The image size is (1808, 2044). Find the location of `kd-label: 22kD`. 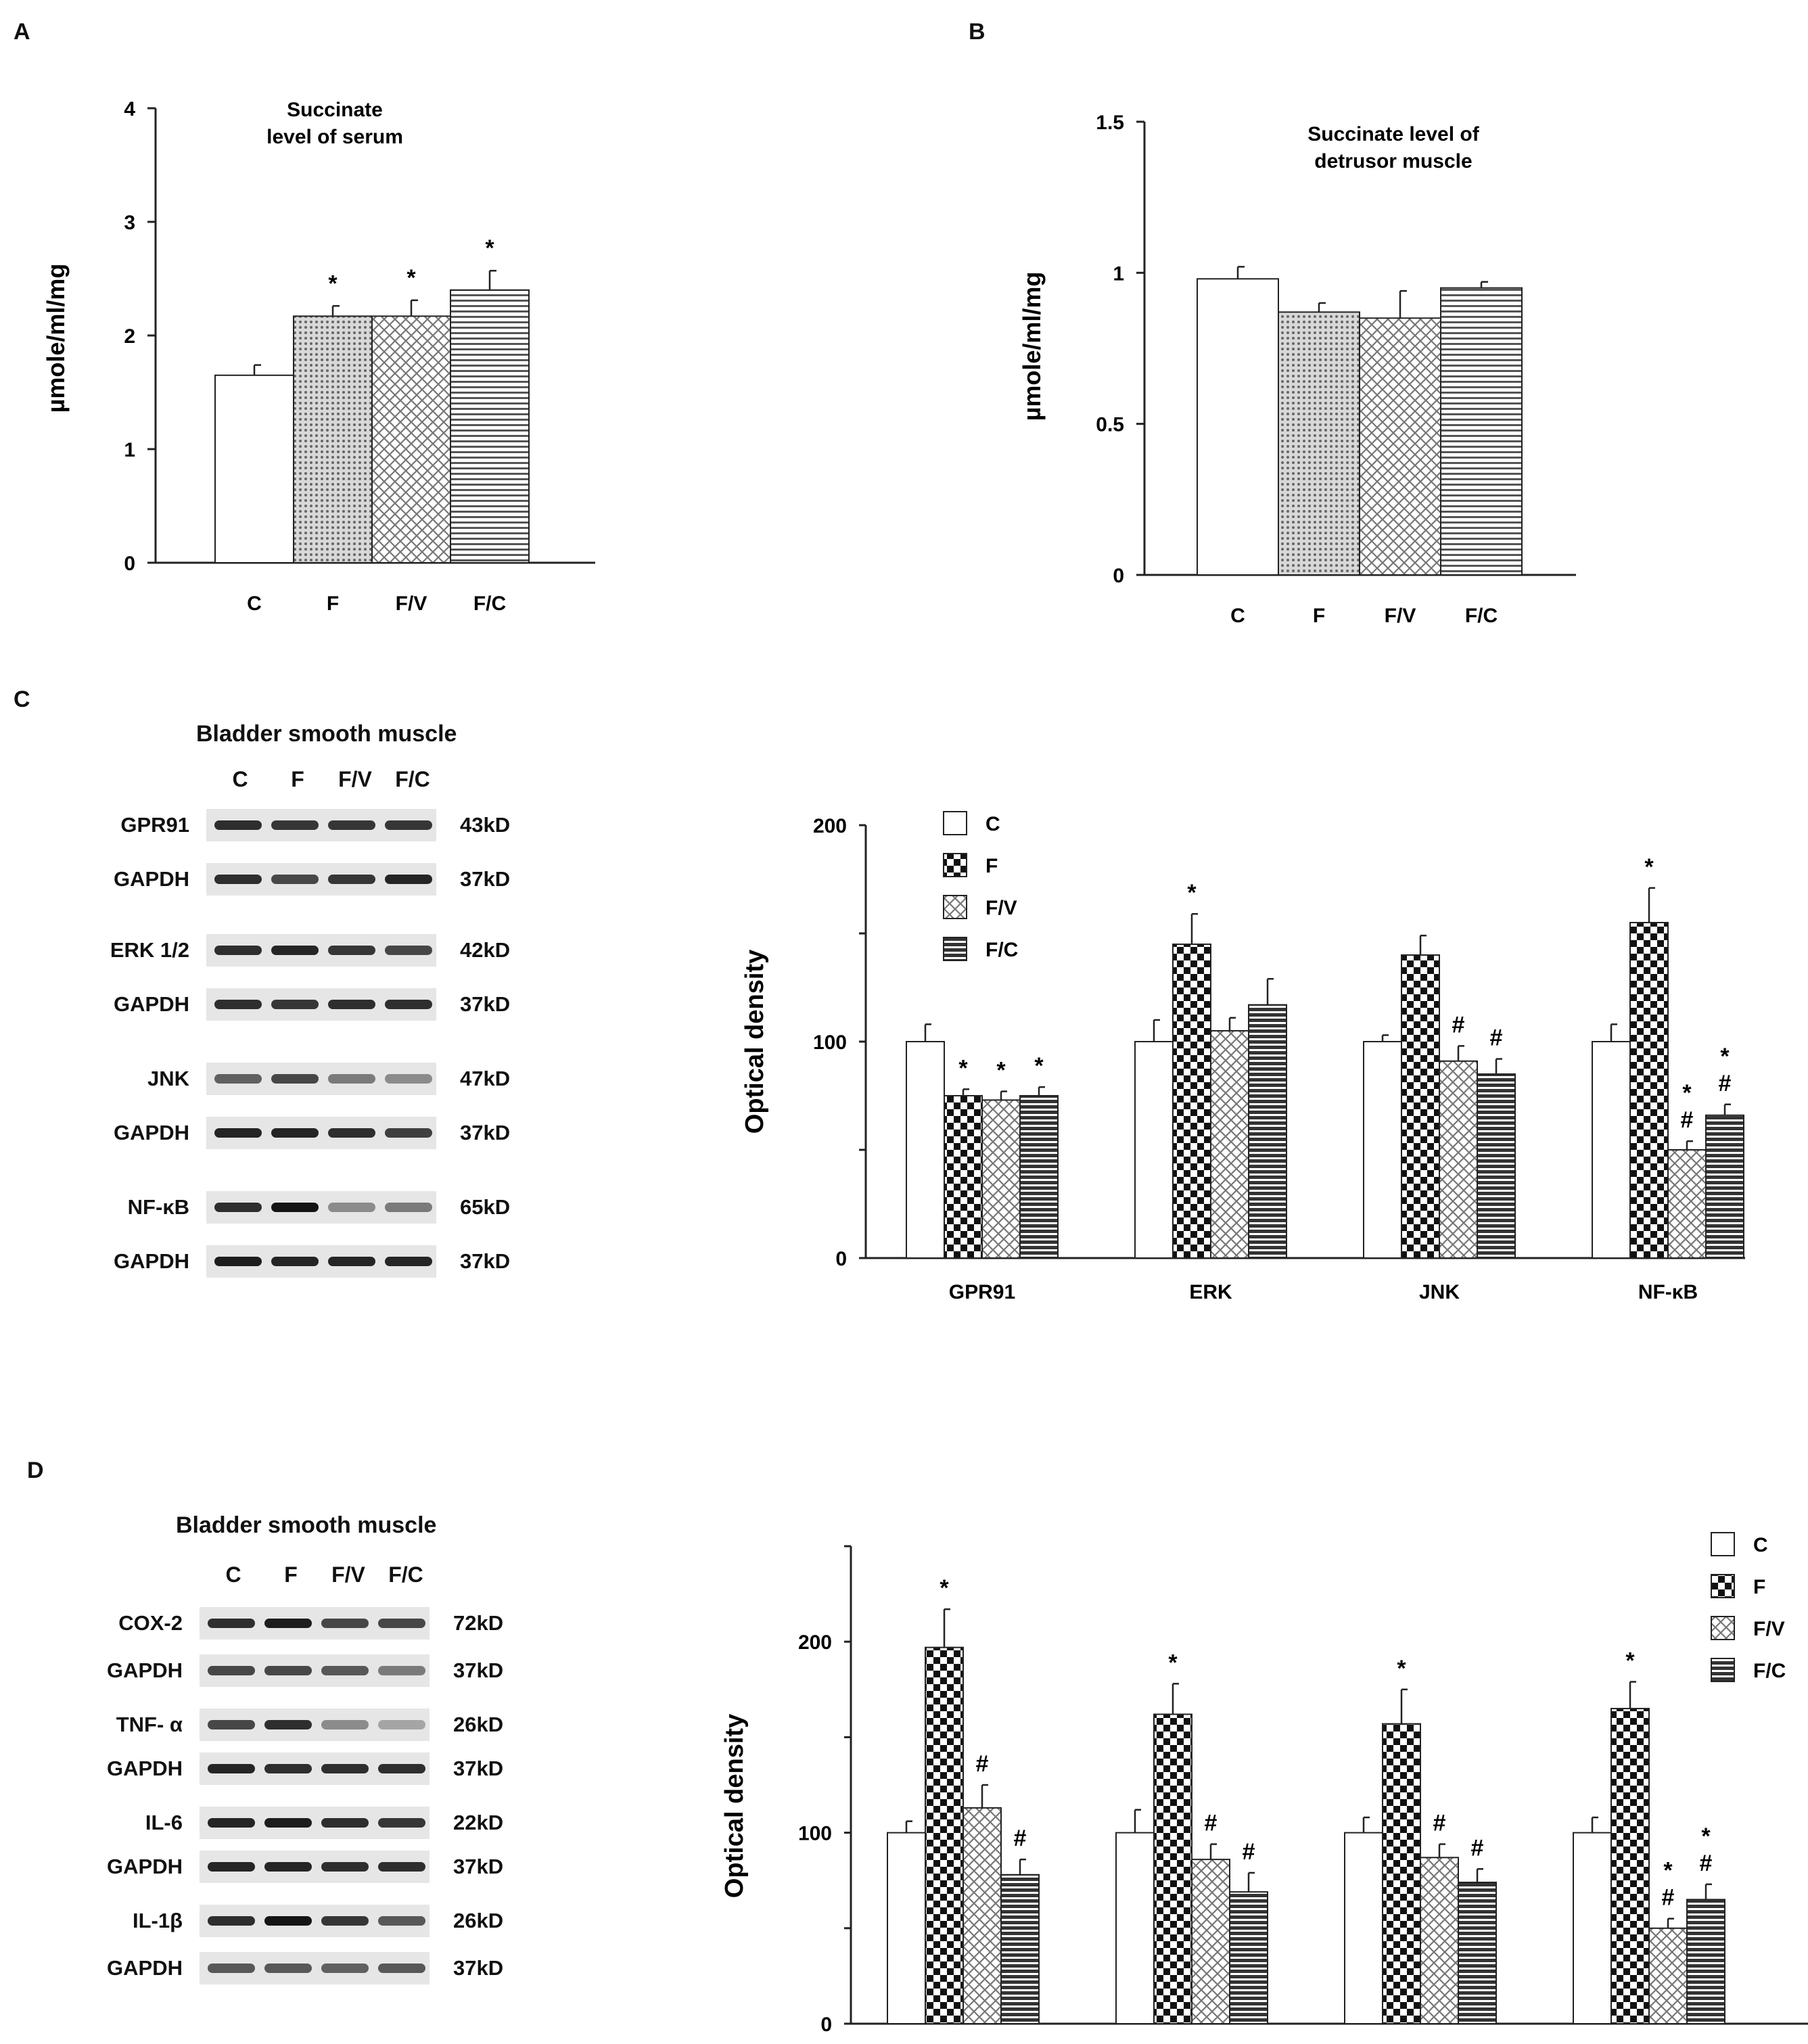

kd-label: 22kD is located at coordinates (478, 1822).